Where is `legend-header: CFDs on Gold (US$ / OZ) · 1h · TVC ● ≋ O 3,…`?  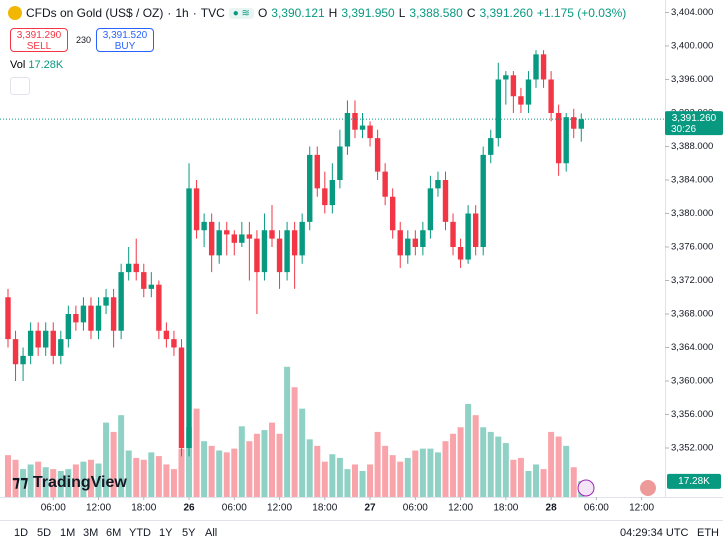 legend-header: CFDs on Gold (US$ / OZ) · 1h · TVC ● ≋ O 3,… is located at coordinates (317, 13).